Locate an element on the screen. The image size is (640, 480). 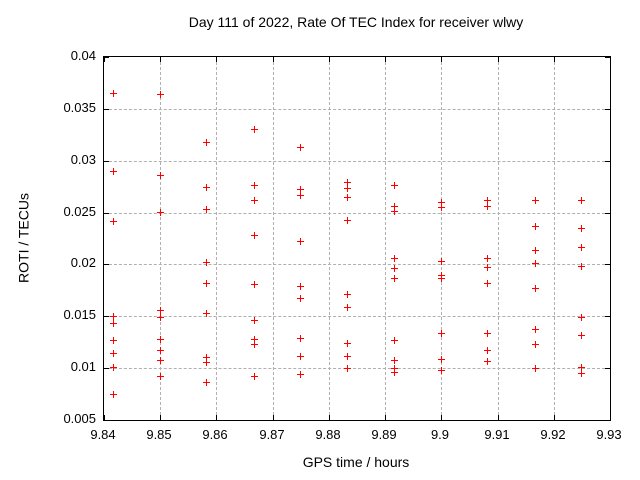
y-tick-label: 0.025 is located at coordinates (79, 211).